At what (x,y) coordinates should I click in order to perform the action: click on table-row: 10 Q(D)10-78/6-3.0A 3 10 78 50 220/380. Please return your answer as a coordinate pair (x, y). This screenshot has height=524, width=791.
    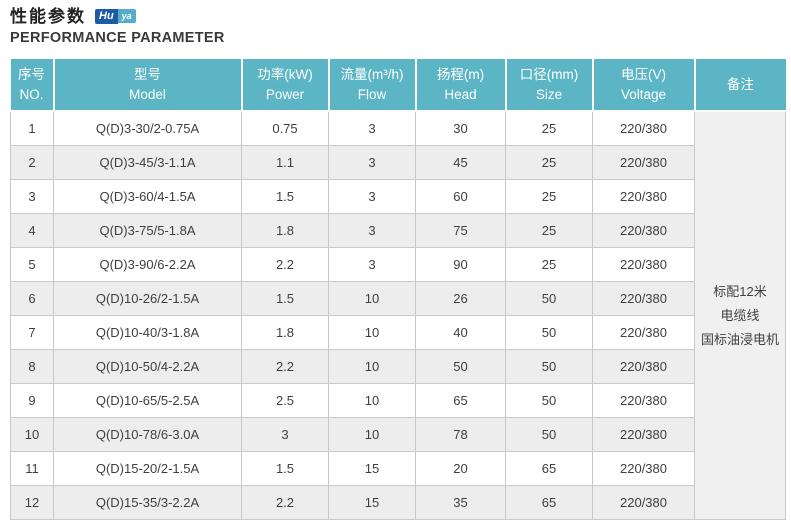
    Looking at the image, I should click on (398, 435).